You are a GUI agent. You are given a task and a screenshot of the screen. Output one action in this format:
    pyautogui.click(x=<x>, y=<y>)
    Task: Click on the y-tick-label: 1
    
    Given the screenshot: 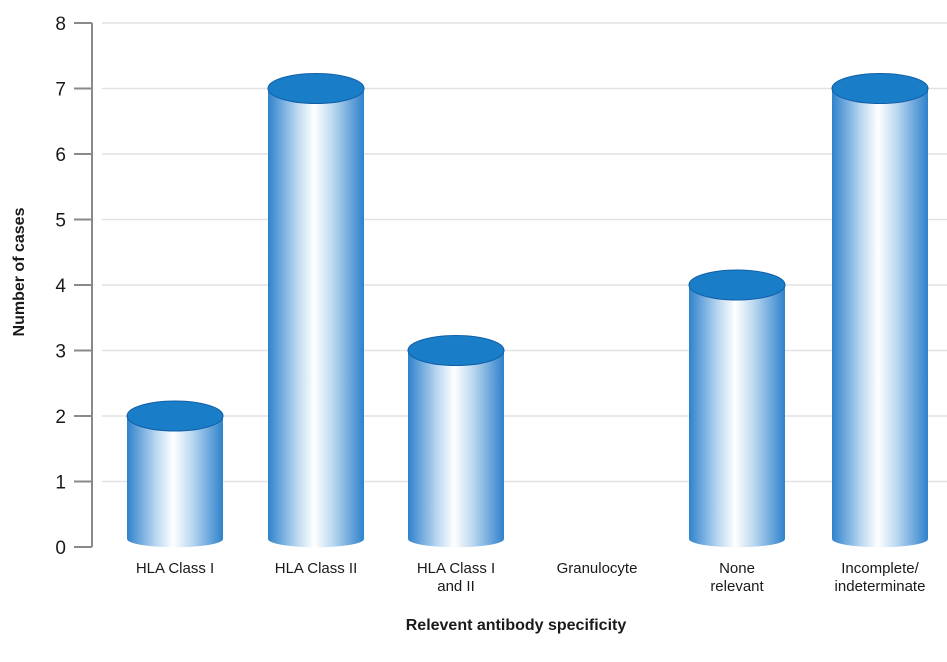 What is the action you would take?
    pyautogui.click(x=60, y=483)
    